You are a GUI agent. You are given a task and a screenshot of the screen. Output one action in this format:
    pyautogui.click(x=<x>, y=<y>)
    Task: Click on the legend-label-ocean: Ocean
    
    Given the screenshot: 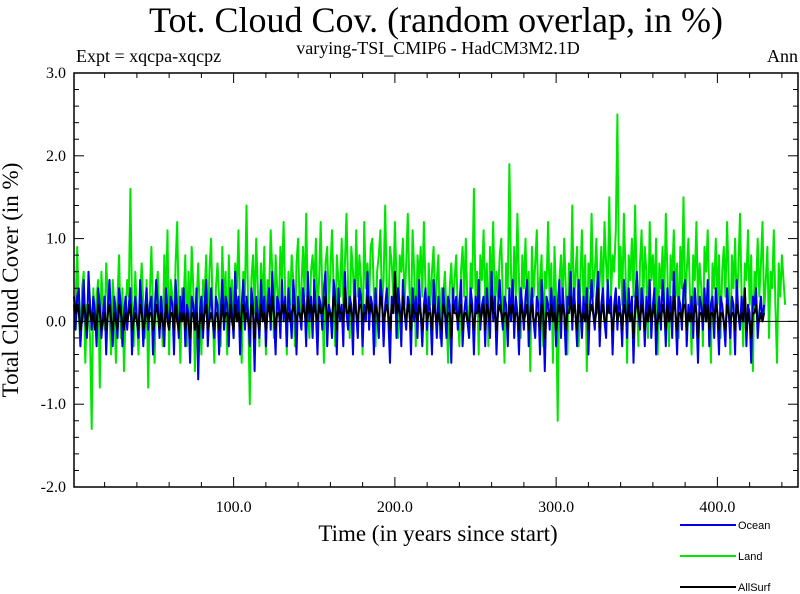 What is the action you would take?
    pyautogui.click(x=754, y=526)
    